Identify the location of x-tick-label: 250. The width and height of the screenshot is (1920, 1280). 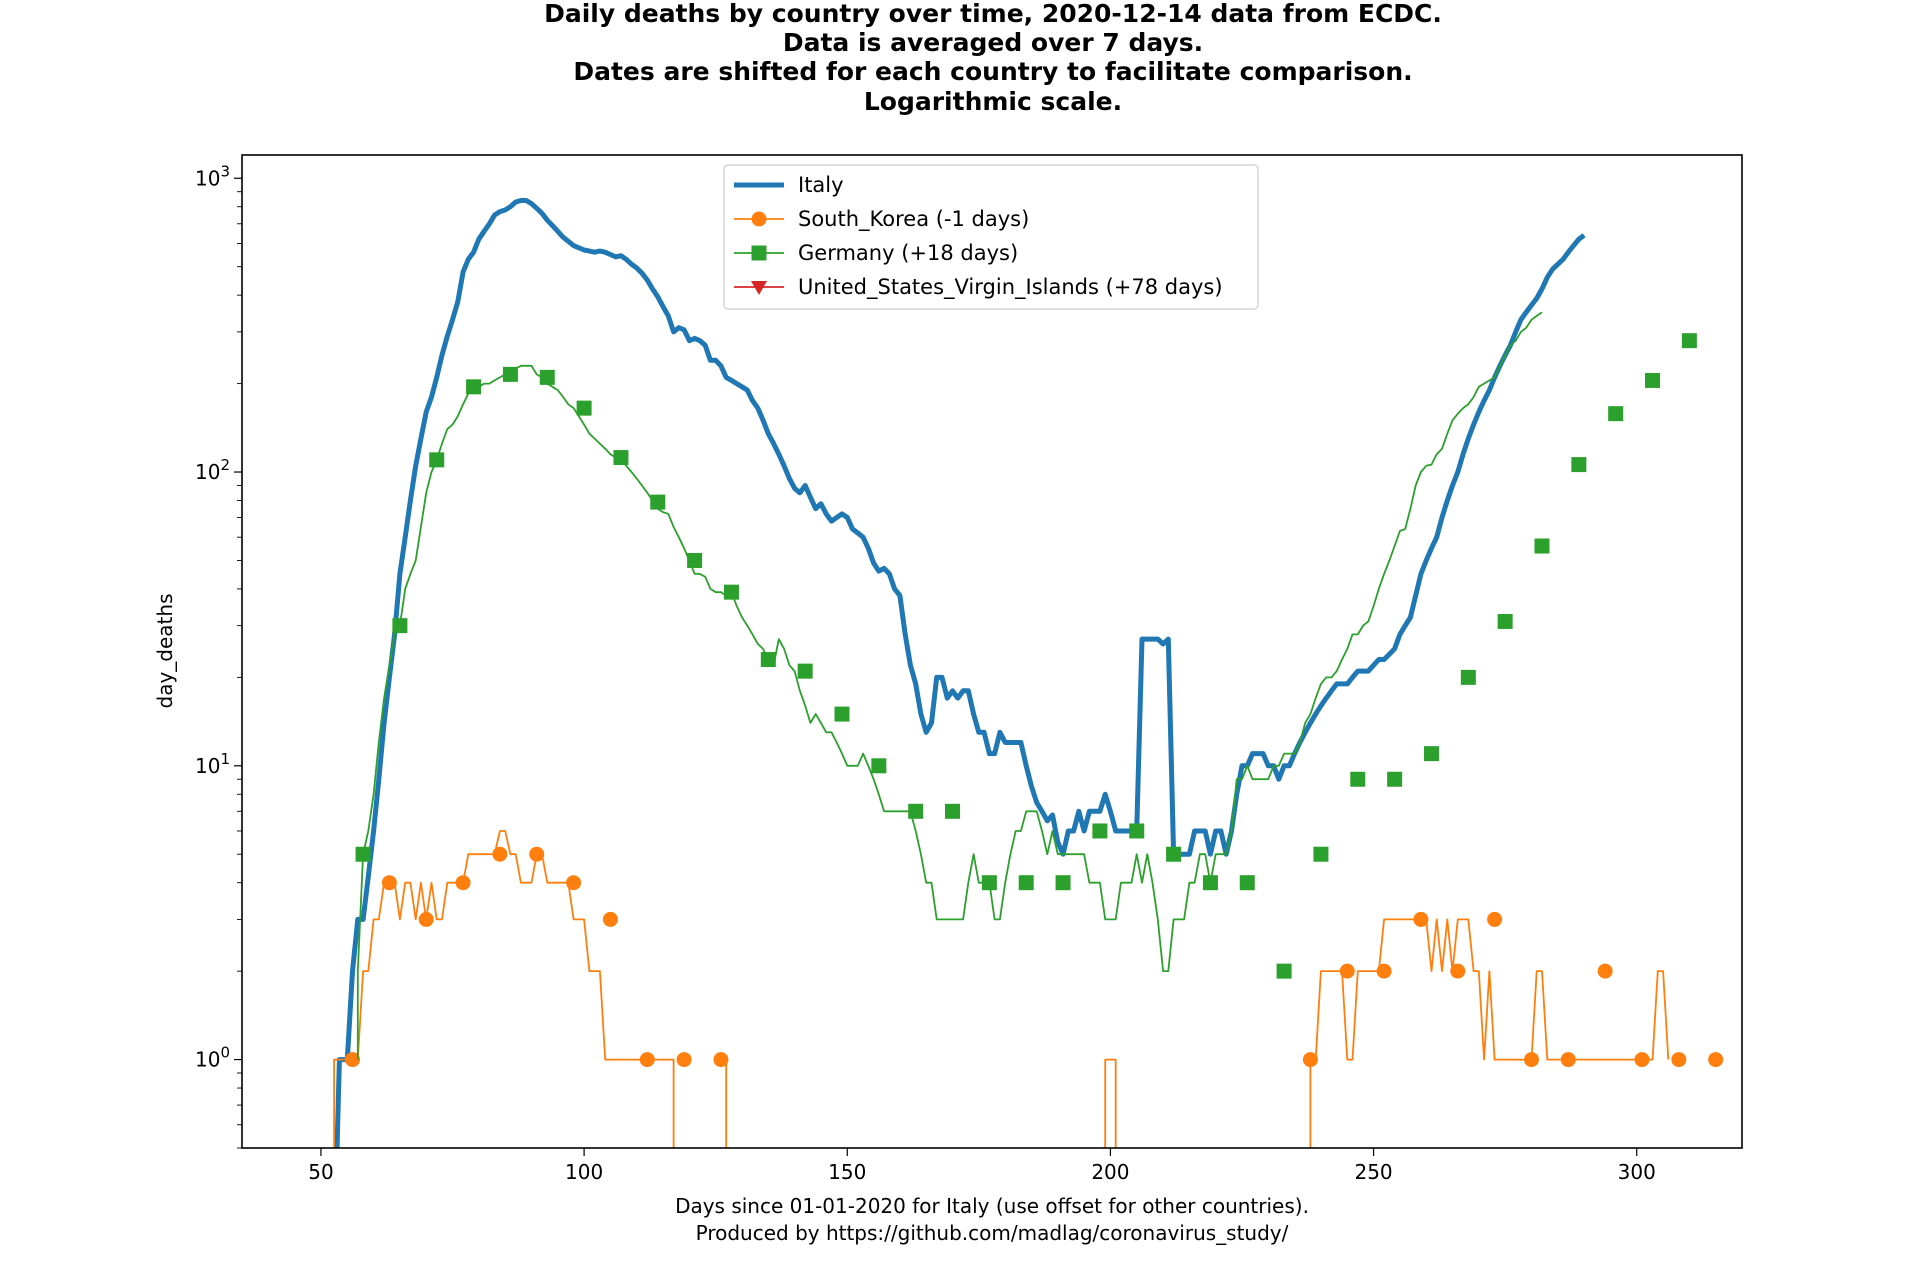
(1373, 1172).